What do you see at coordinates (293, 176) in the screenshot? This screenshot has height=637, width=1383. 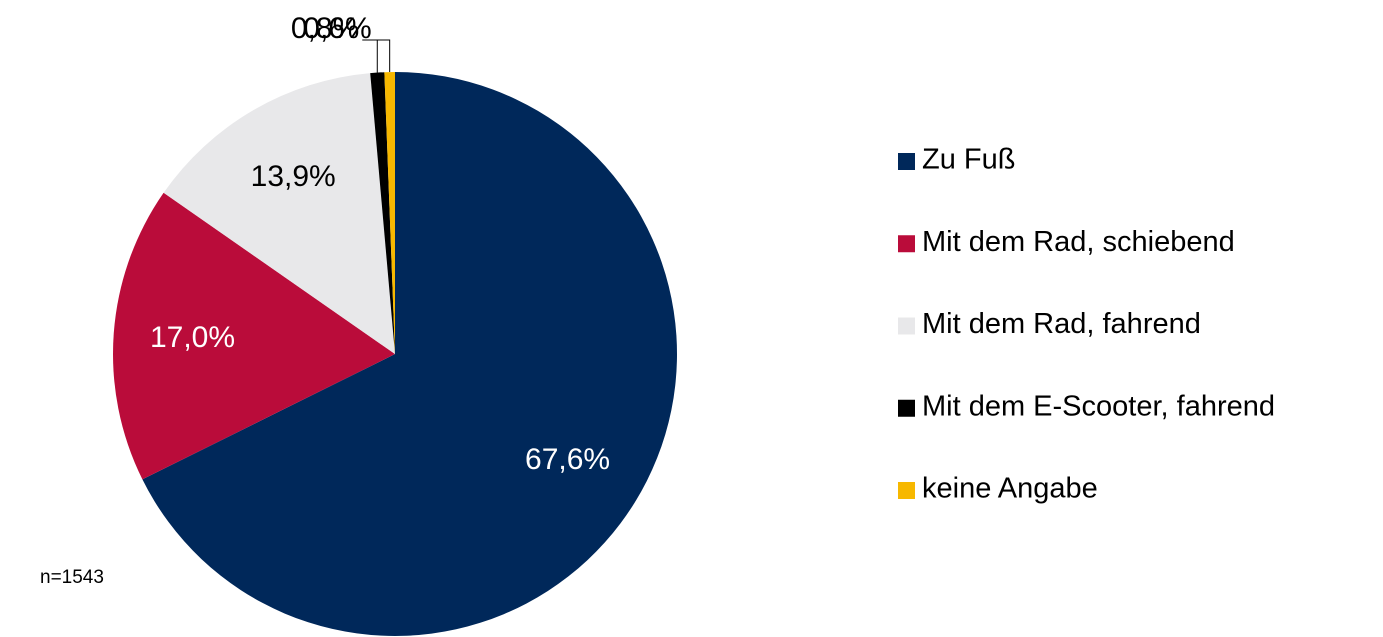 I see `data-label: 13,9%` at bounding box center [293, 176].